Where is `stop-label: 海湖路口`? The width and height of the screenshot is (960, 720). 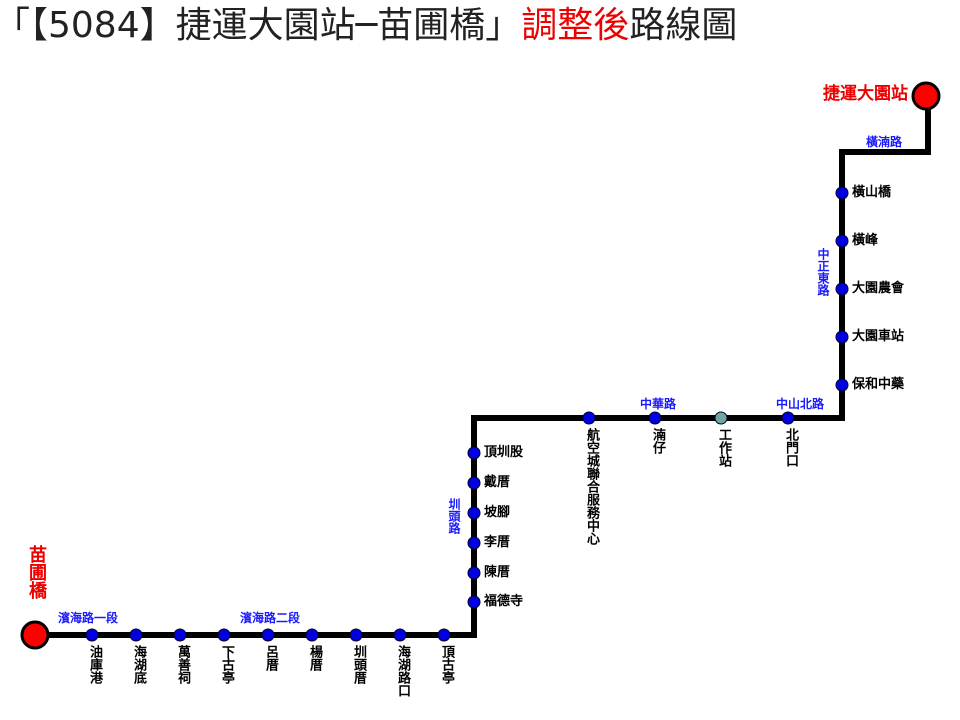
stop-label: 海湖路口 is located at coordinates (402, 671).